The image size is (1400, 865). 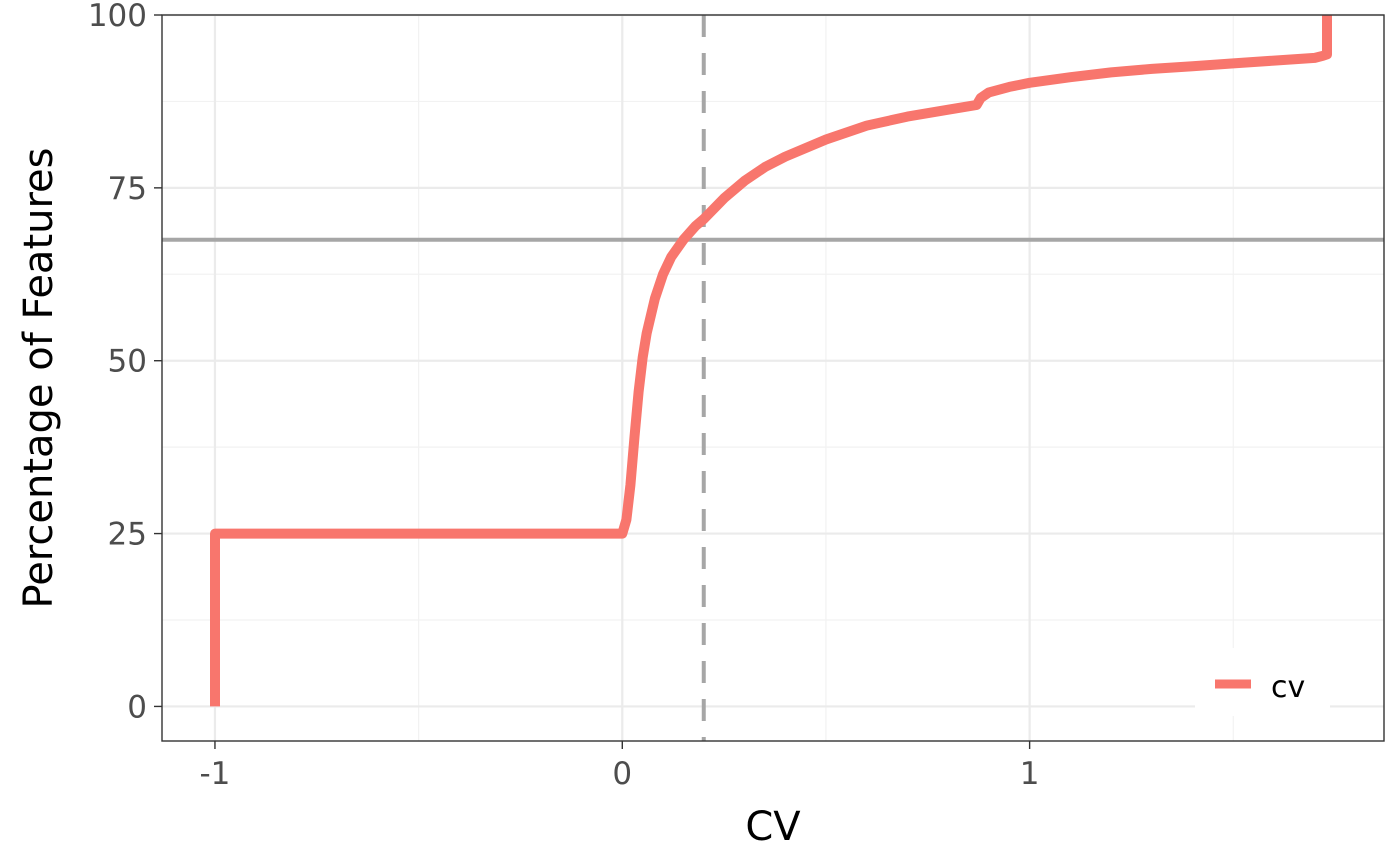 What do you see at coordinates (127, 362) in the screenshot?
I see `y-tick-label: 50` at bounding box center [127, 362].